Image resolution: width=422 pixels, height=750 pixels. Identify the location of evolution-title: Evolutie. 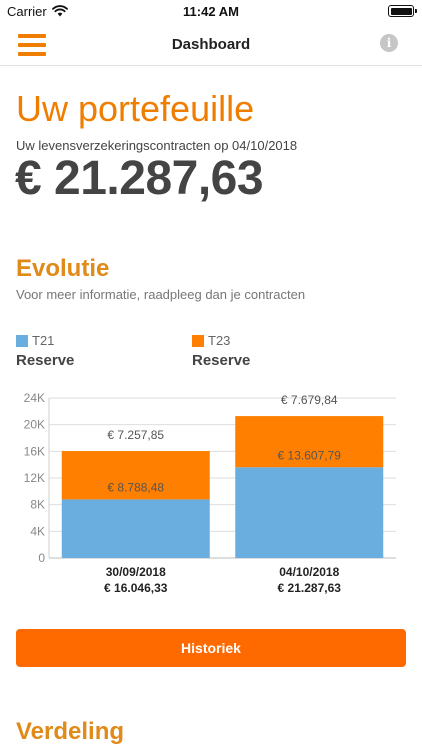
(63, 268).